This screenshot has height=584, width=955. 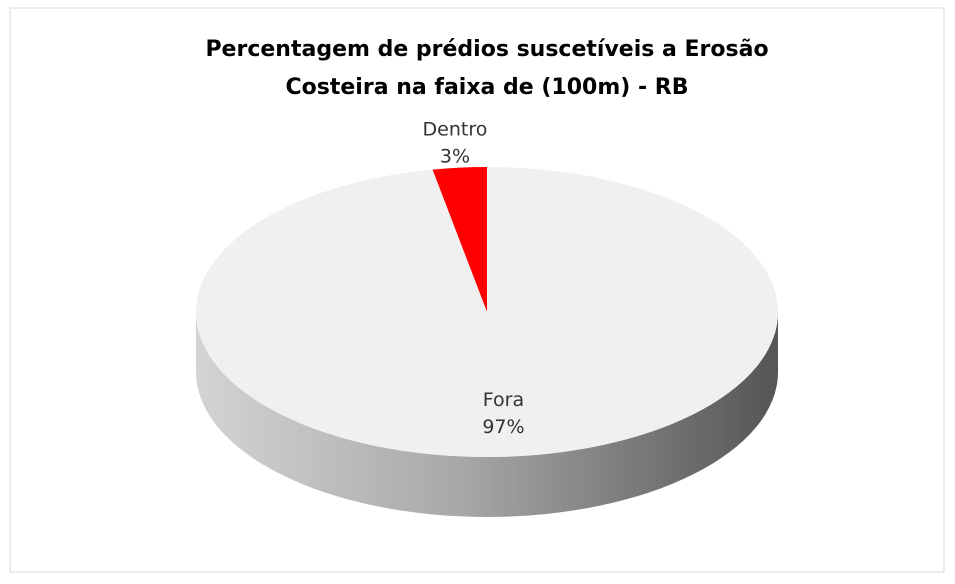 I want to click on slice-label: Dentro, so click(x=455, y=130).